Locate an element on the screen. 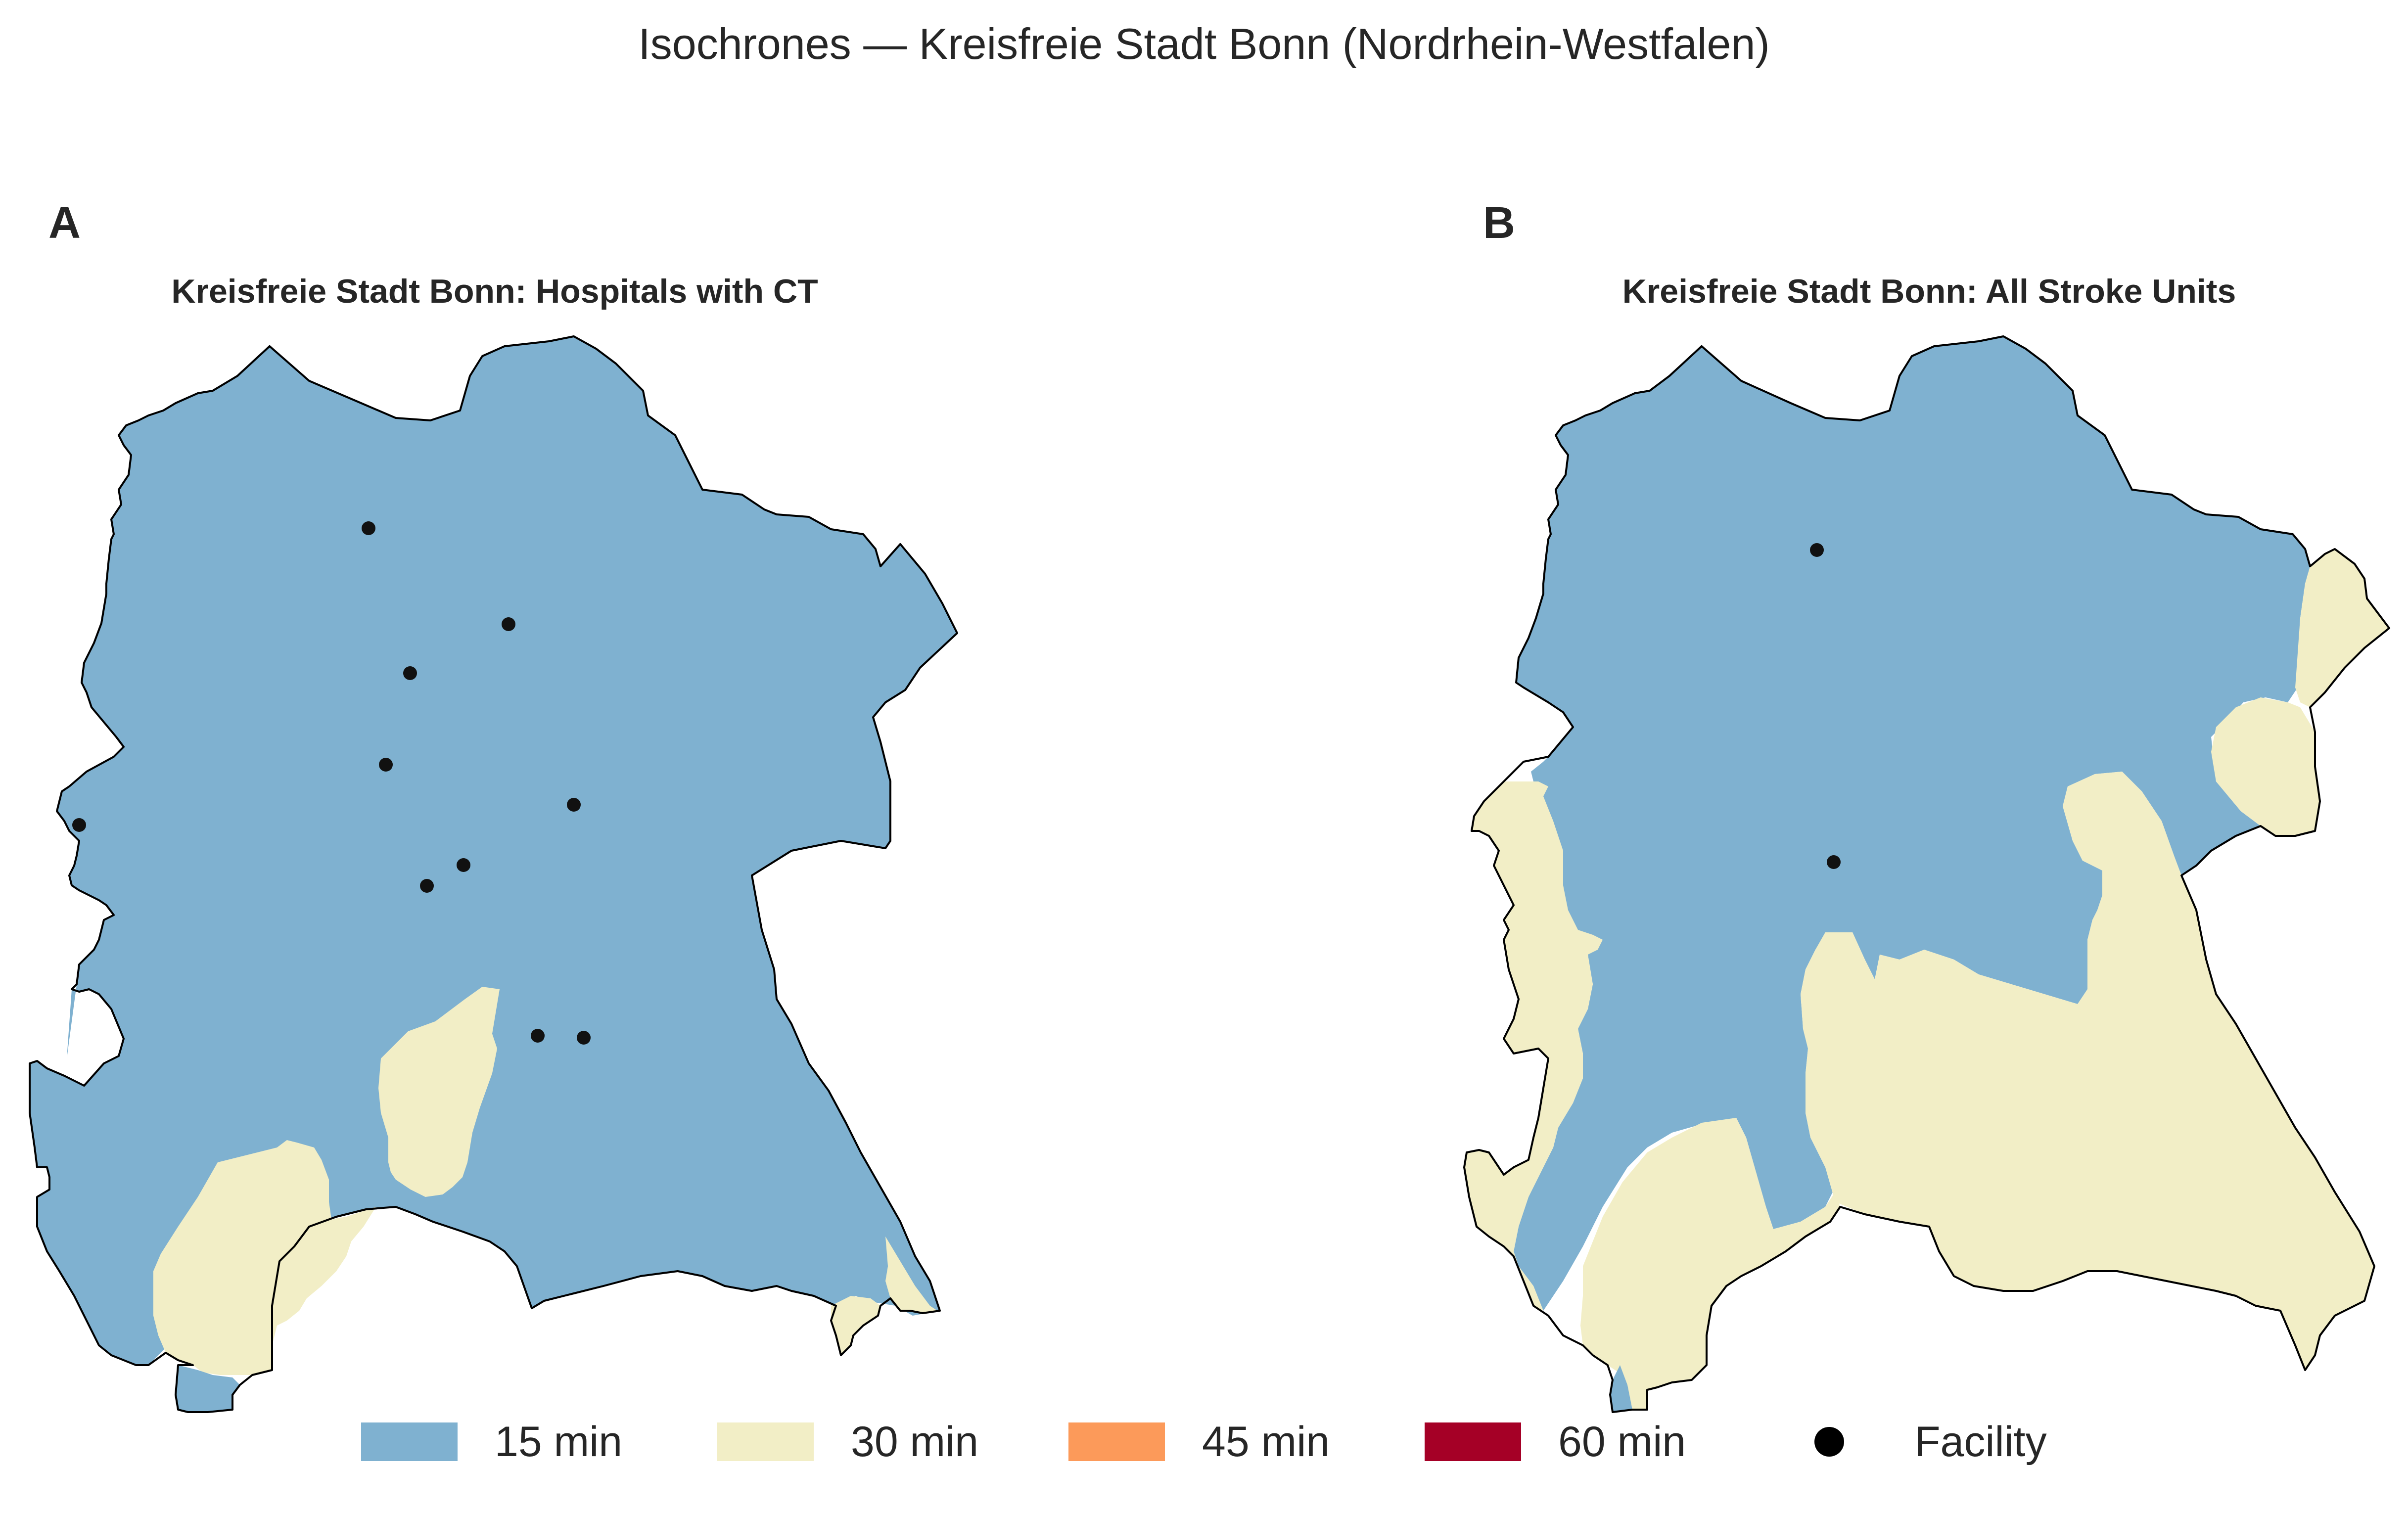 Image resolution: width=2408 pixels, height=1513 pixels. legend-label-60min: 60 min is located at coordinates (1622, 1442).